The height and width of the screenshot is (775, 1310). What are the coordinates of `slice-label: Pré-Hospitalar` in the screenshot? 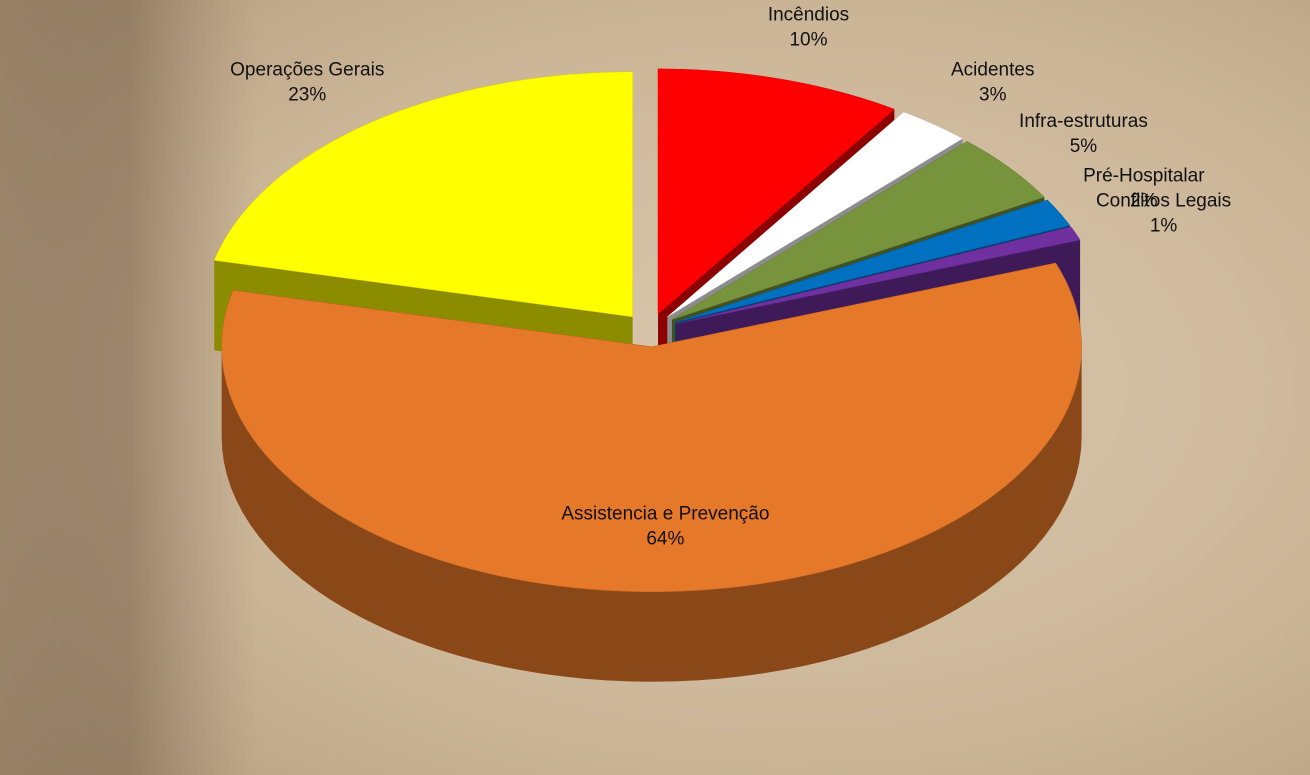 It's located at (1144, 175).